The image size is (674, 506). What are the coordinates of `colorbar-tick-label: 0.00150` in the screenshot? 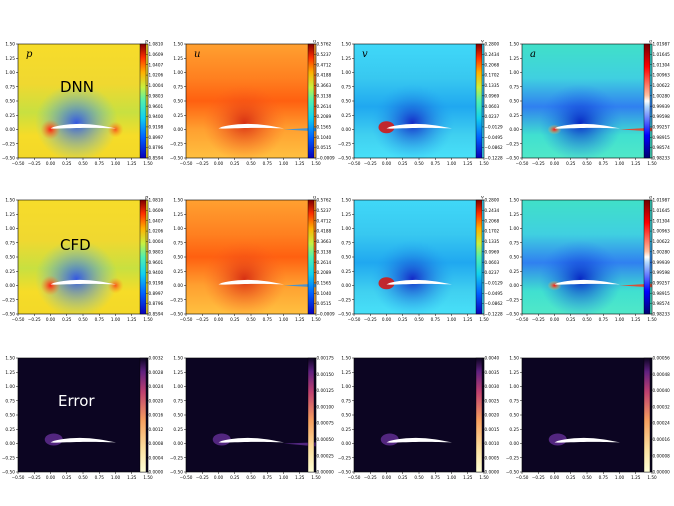 It's located at (326, 374).